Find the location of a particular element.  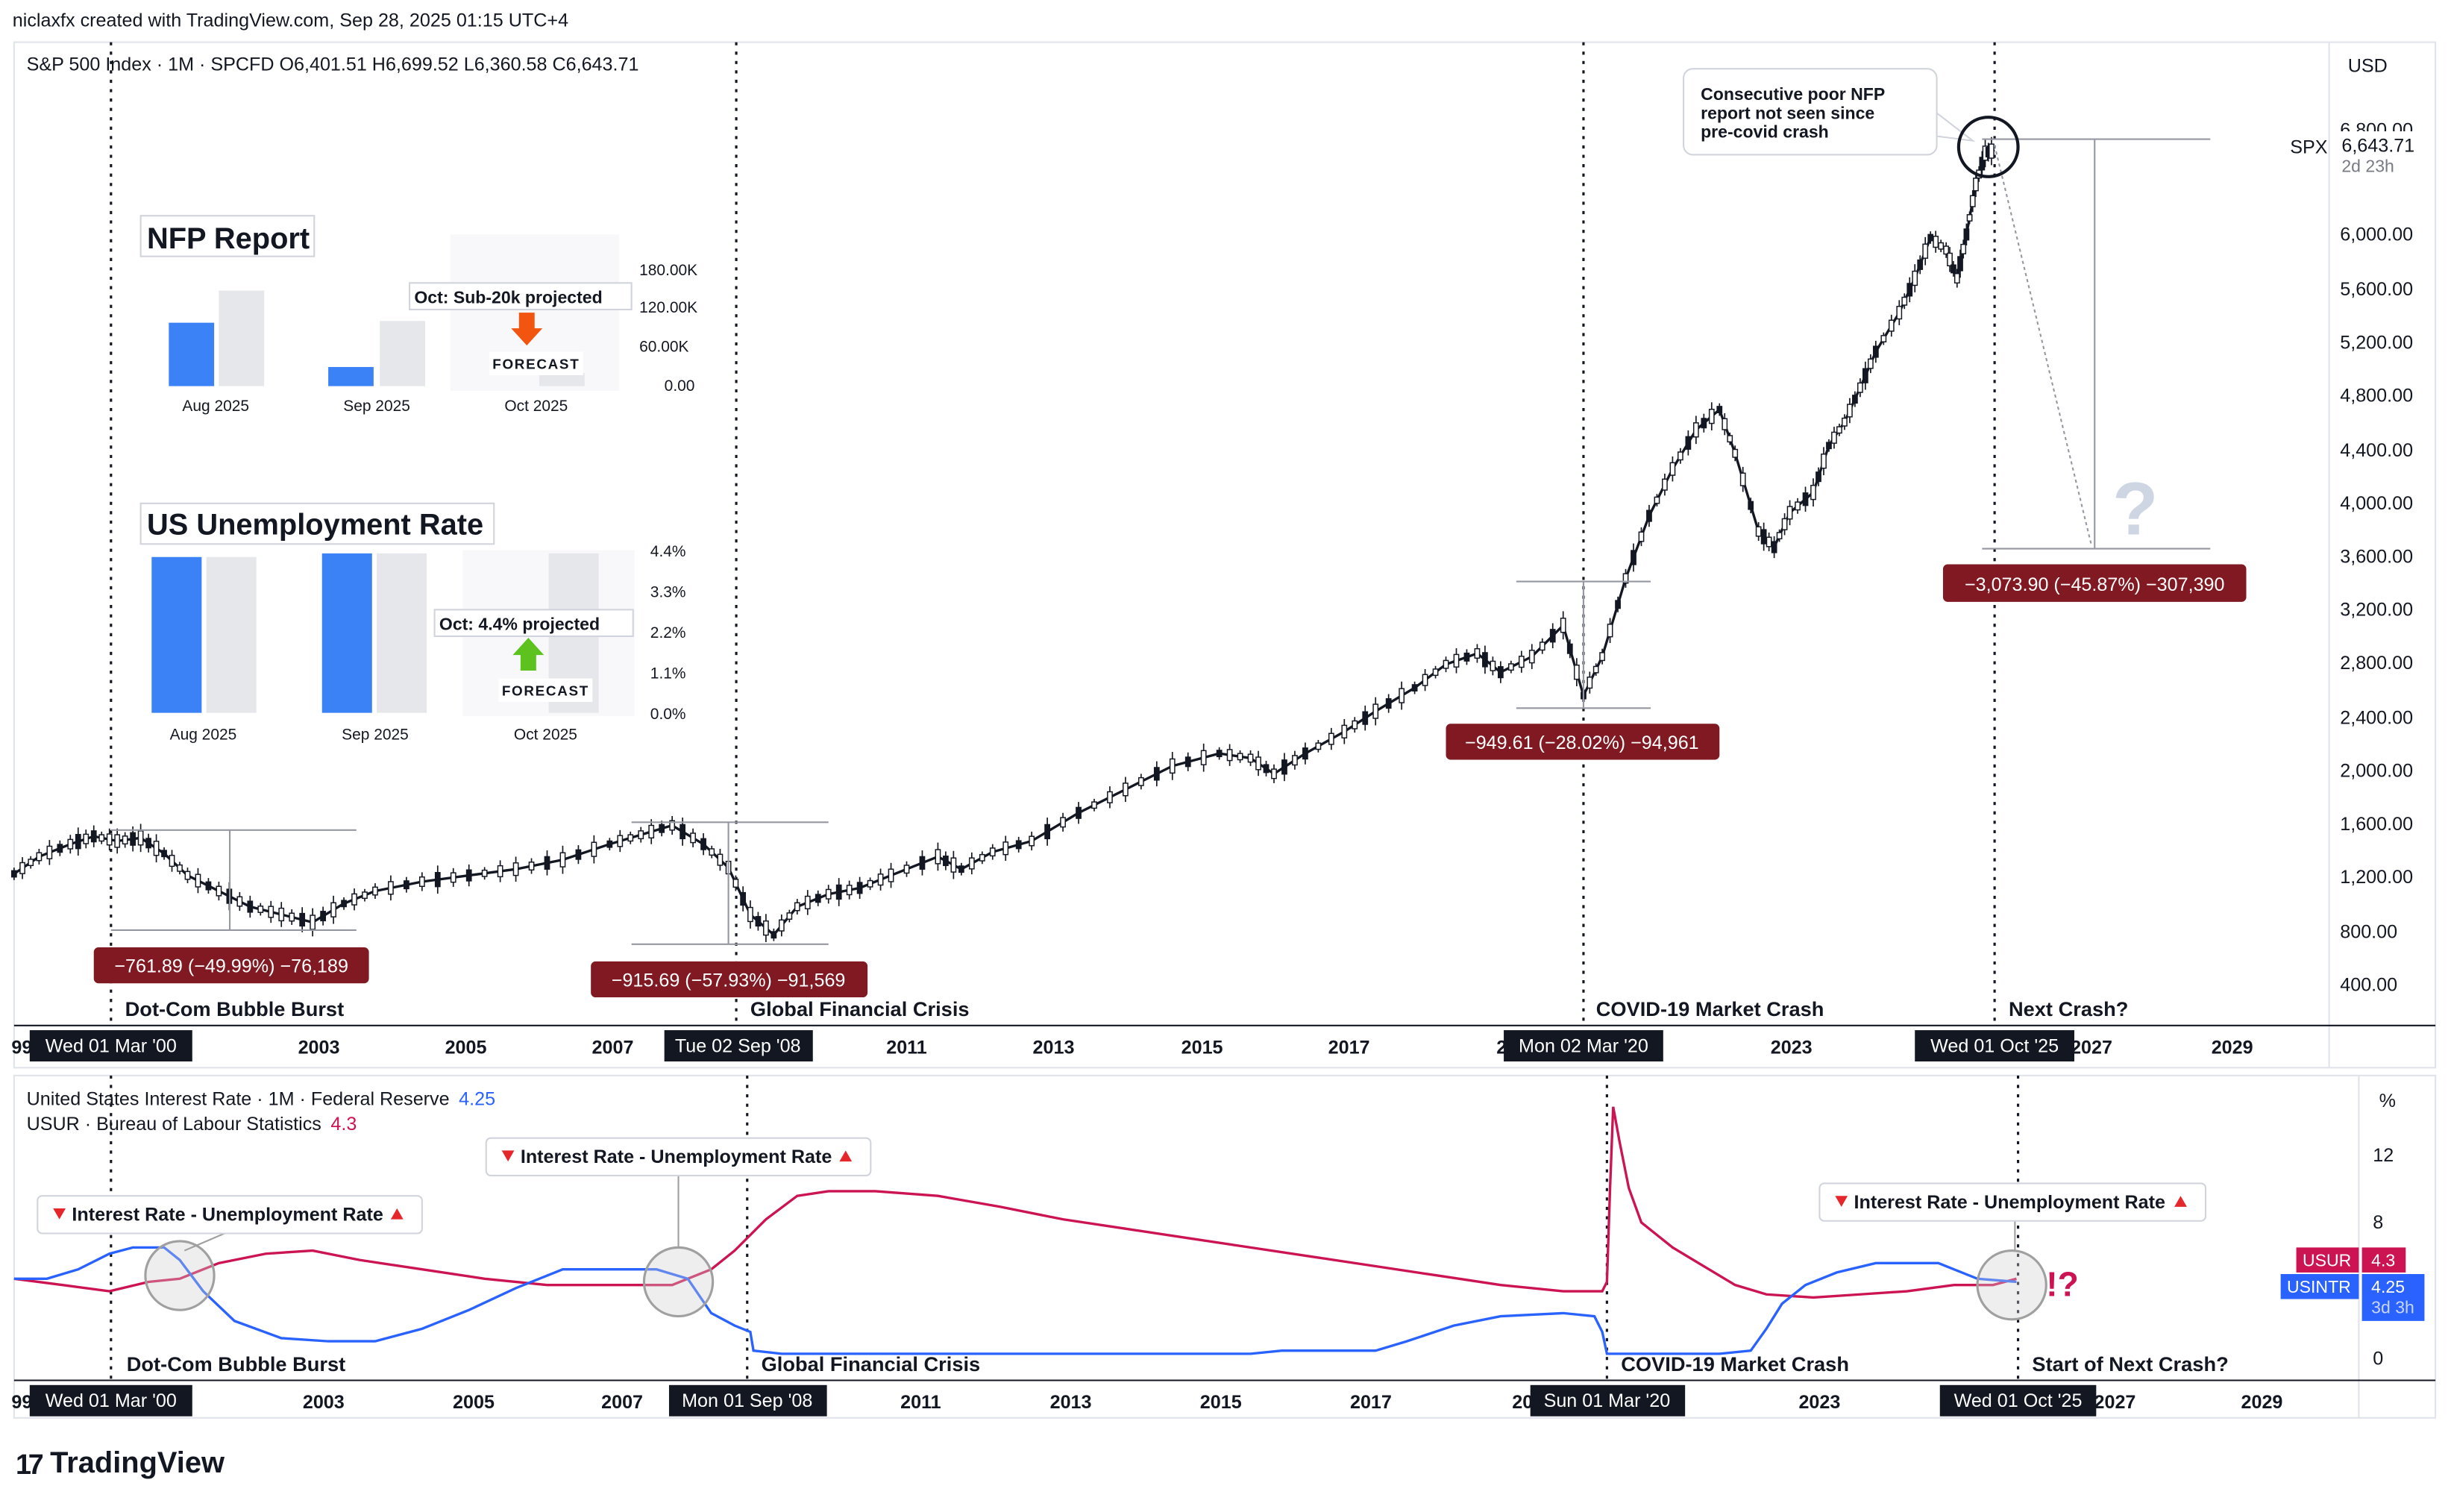

crash-label-covid: COVID-19 Market Crash is located at coordinates (1710, 1008).